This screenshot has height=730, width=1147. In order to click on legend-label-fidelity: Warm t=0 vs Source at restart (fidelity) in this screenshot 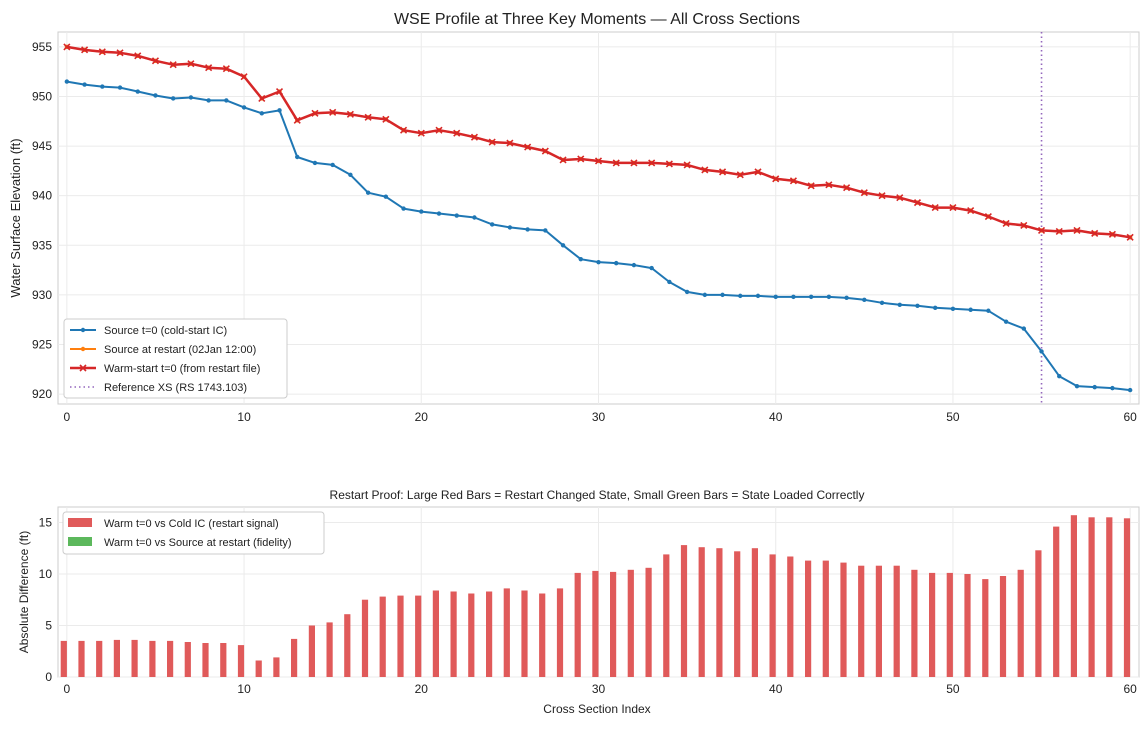, I will do `click(198, 543)`.